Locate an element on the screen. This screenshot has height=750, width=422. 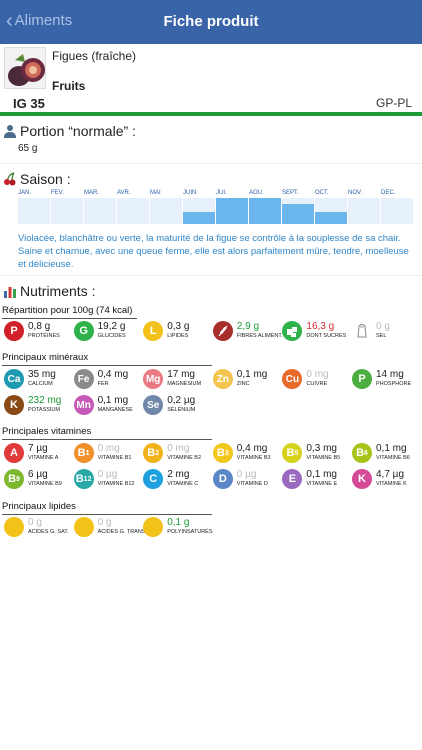
season-month: DEC. is located at coordinates (397, 207).